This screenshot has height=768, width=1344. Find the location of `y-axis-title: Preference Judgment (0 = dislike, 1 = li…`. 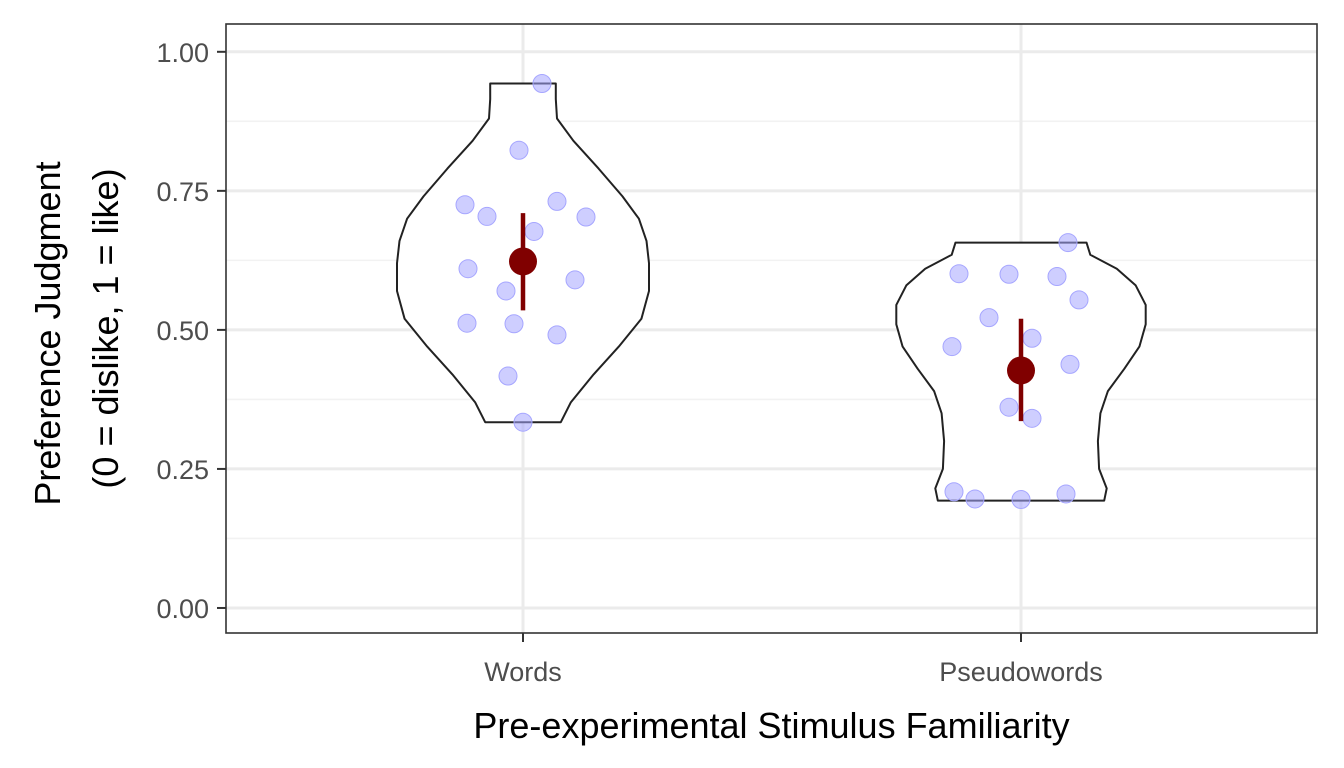

y-axis-title: Preference Judgment (0 = dislike, 1 = li… is located at coordinates (76, 328).